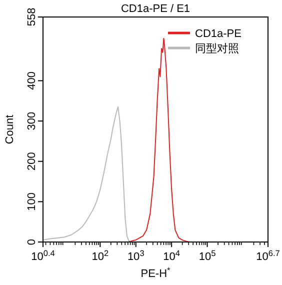 The height and width of the screenshot is (285, 282). What do you see at coordinates (218, 34) in the screenshot?
I see `legend-label: CD1a-PE` at bounding box center [218, 34].